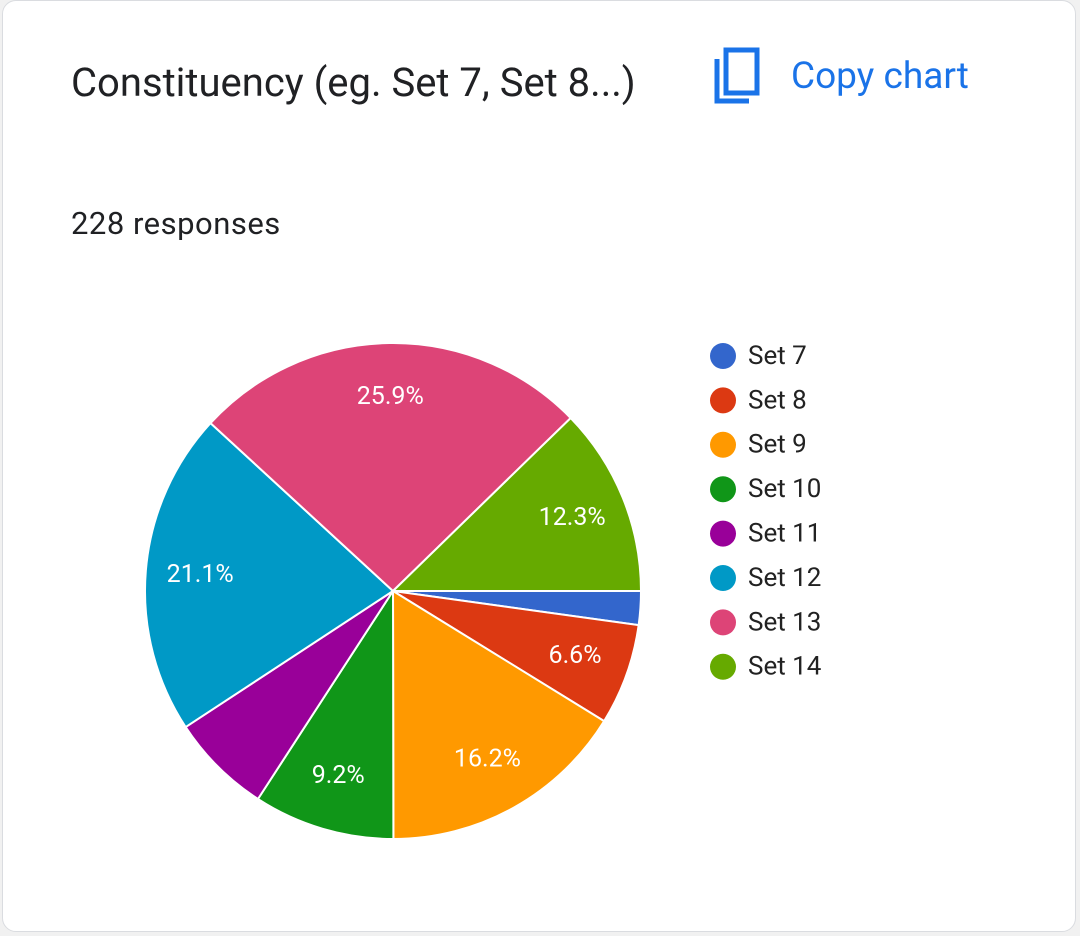 Image resolution: width=1080 pixels, height=936 pixels. I want to click on legend-label: Set 10, so click(784, 489).